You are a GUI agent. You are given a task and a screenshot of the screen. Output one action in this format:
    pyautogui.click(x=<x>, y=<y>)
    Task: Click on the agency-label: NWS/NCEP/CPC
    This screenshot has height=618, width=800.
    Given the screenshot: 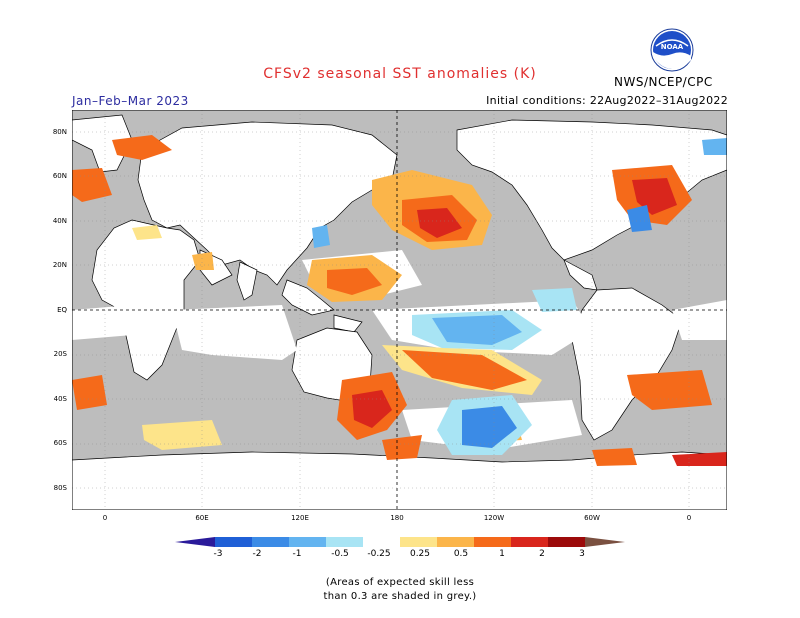 What is the action you would take?
    pyautogui.click(x=663, y=82)
    